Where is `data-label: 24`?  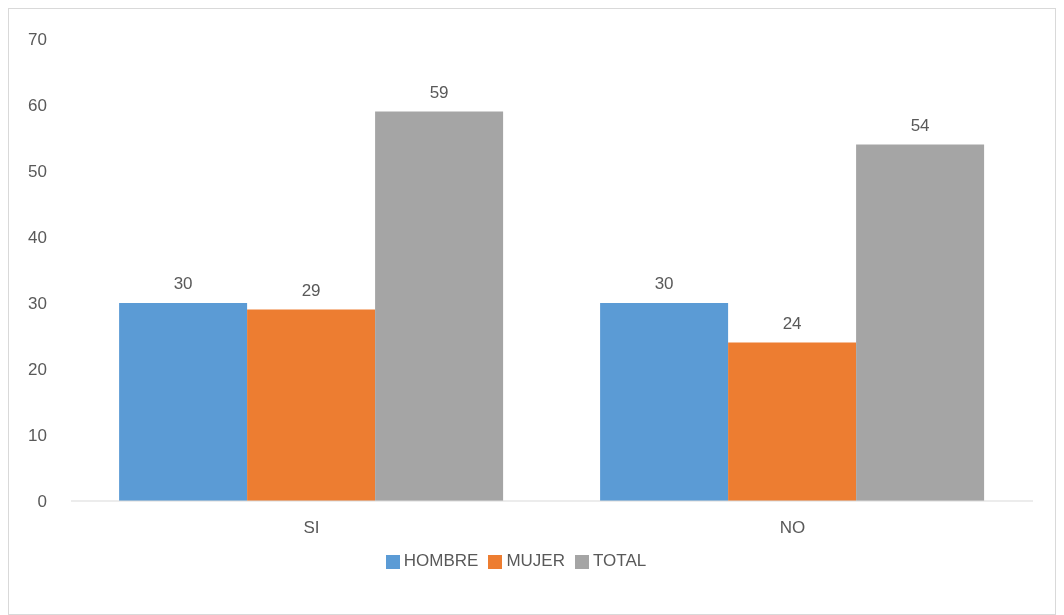 data-label: 24 is located at coordinates (792, 323).